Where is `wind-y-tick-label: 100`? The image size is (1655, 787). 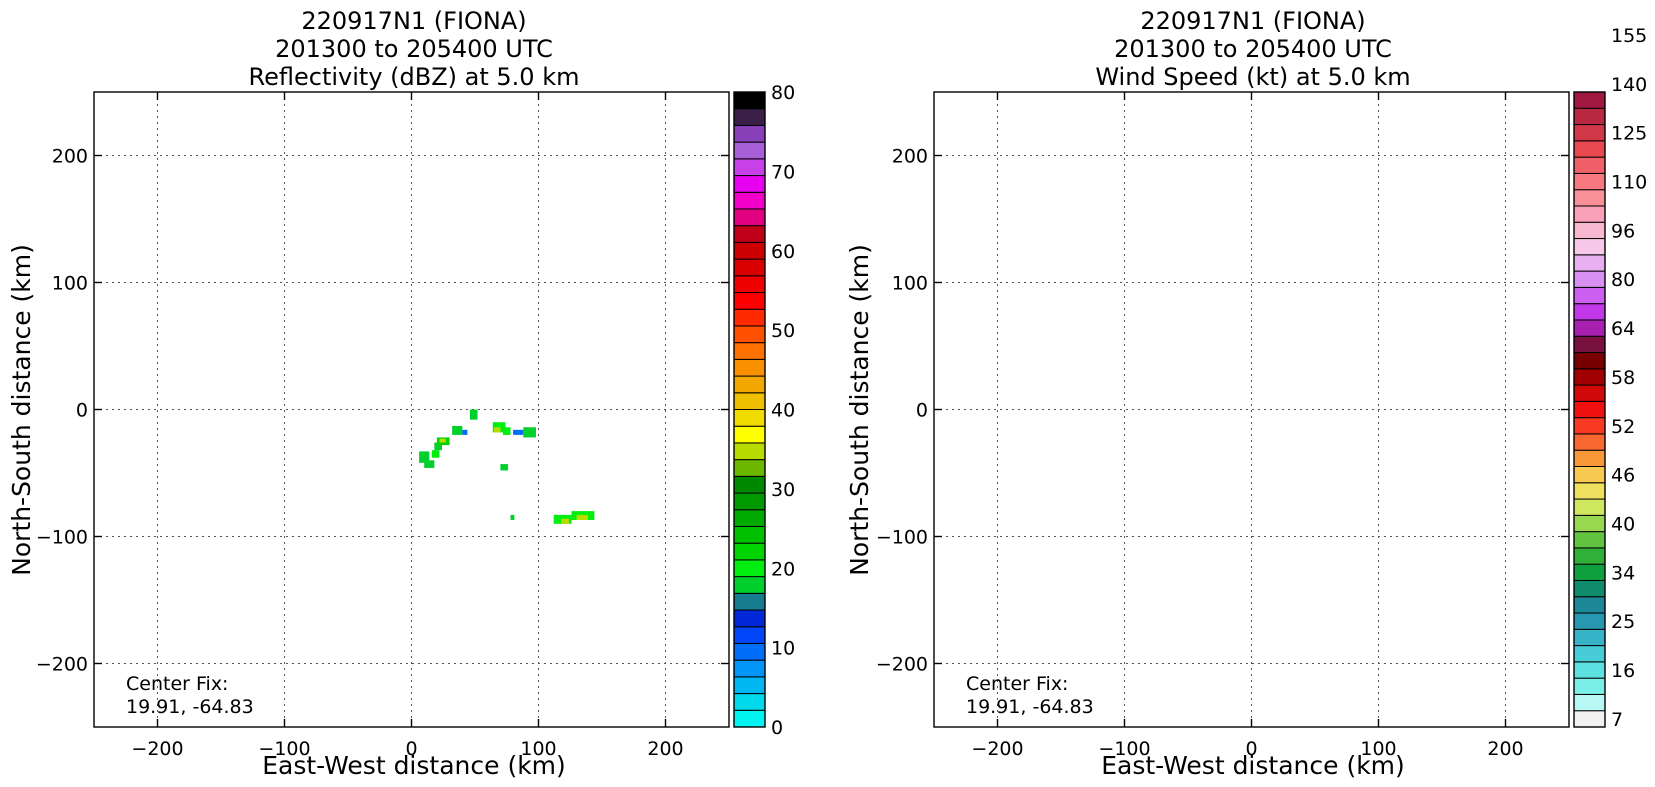
wind-y-tick-label: 100 is located at coordinates (910, 284).